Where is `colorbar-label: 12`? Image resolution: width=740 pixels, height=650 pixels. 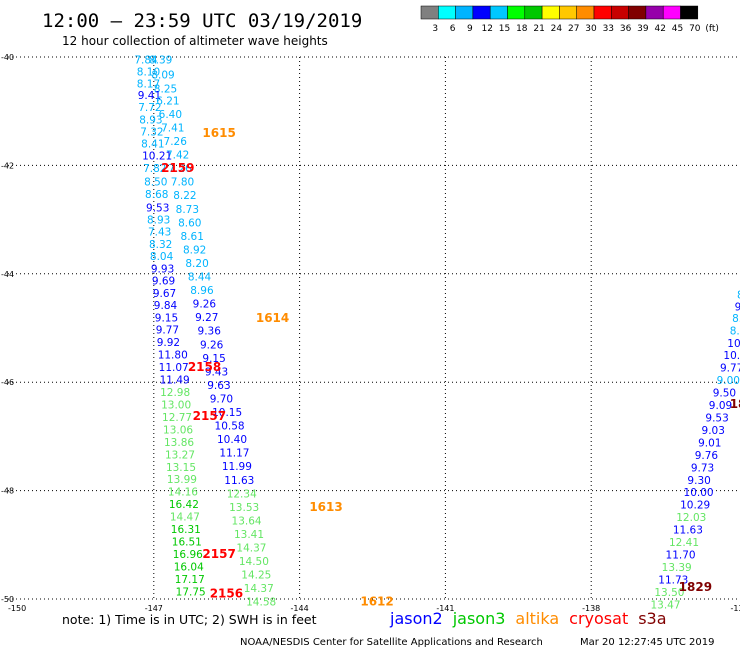
colorbar-label: 12 is located at coordinates (486, 29).